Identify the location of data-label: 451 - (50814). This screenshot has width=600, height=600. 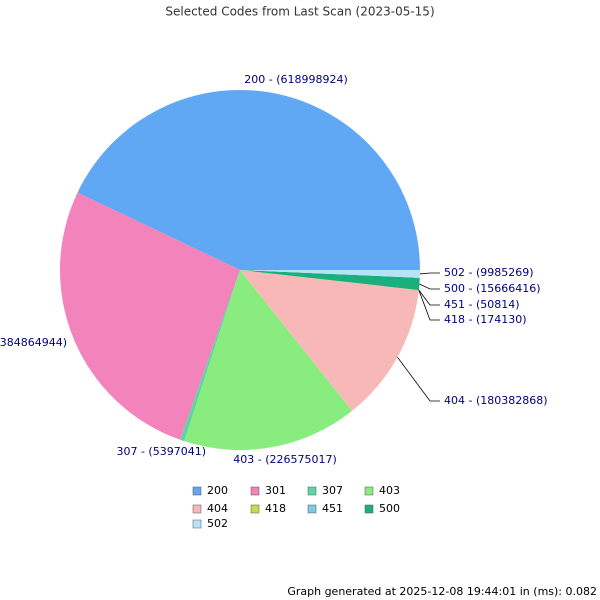
(482, 304).